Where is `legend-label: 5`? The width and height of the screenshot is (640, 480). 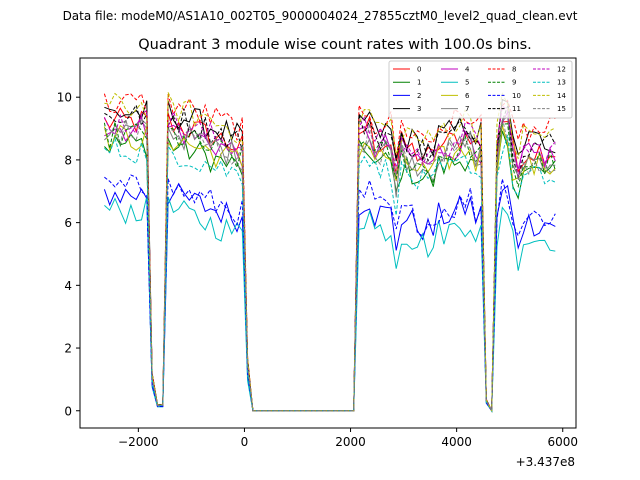
legend-label: 5 is located at coordinates (467, 83).